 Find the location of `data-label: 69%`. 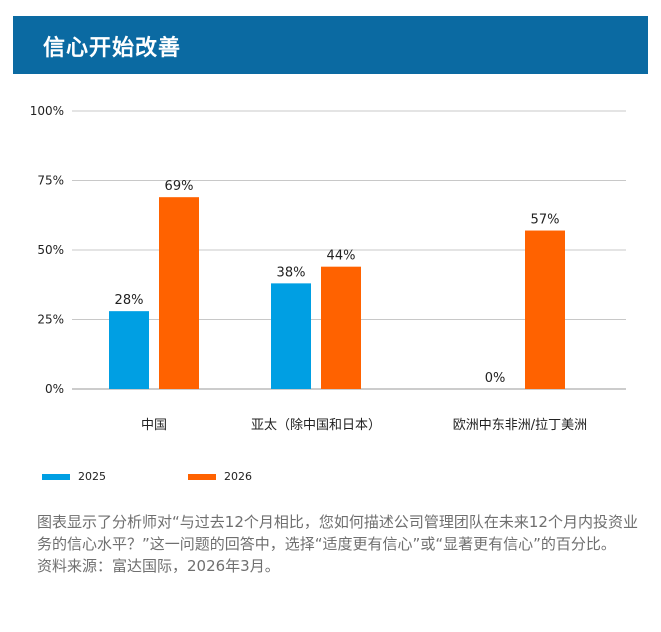

data-label: 69% is located at coordinates (179, 186).